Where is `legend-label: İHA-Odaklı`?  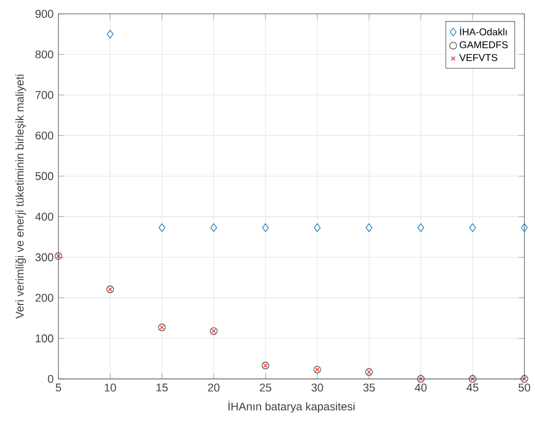
legend-label: İHA-Odaklı is located at coordinates (483, 31).